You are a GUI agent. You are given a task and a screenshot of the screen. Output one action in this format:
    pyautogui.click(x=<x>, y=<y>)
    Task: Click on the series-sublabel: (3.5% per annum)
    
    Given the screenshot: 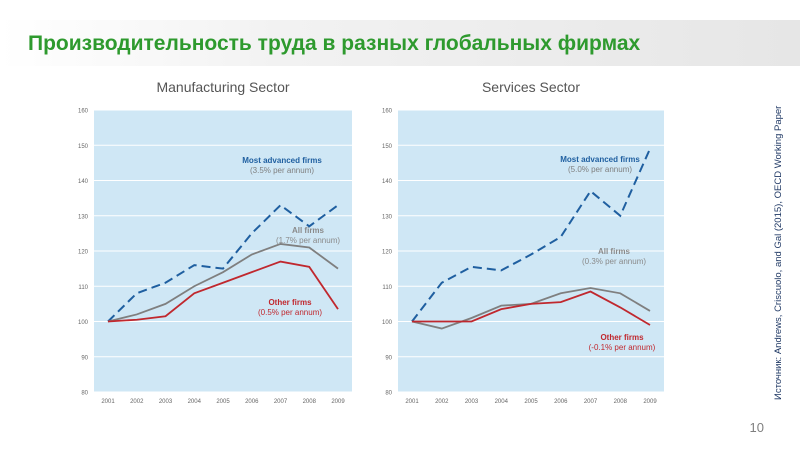 What is the action you would take?
    pyautogui.click(x=282, y=170)
    